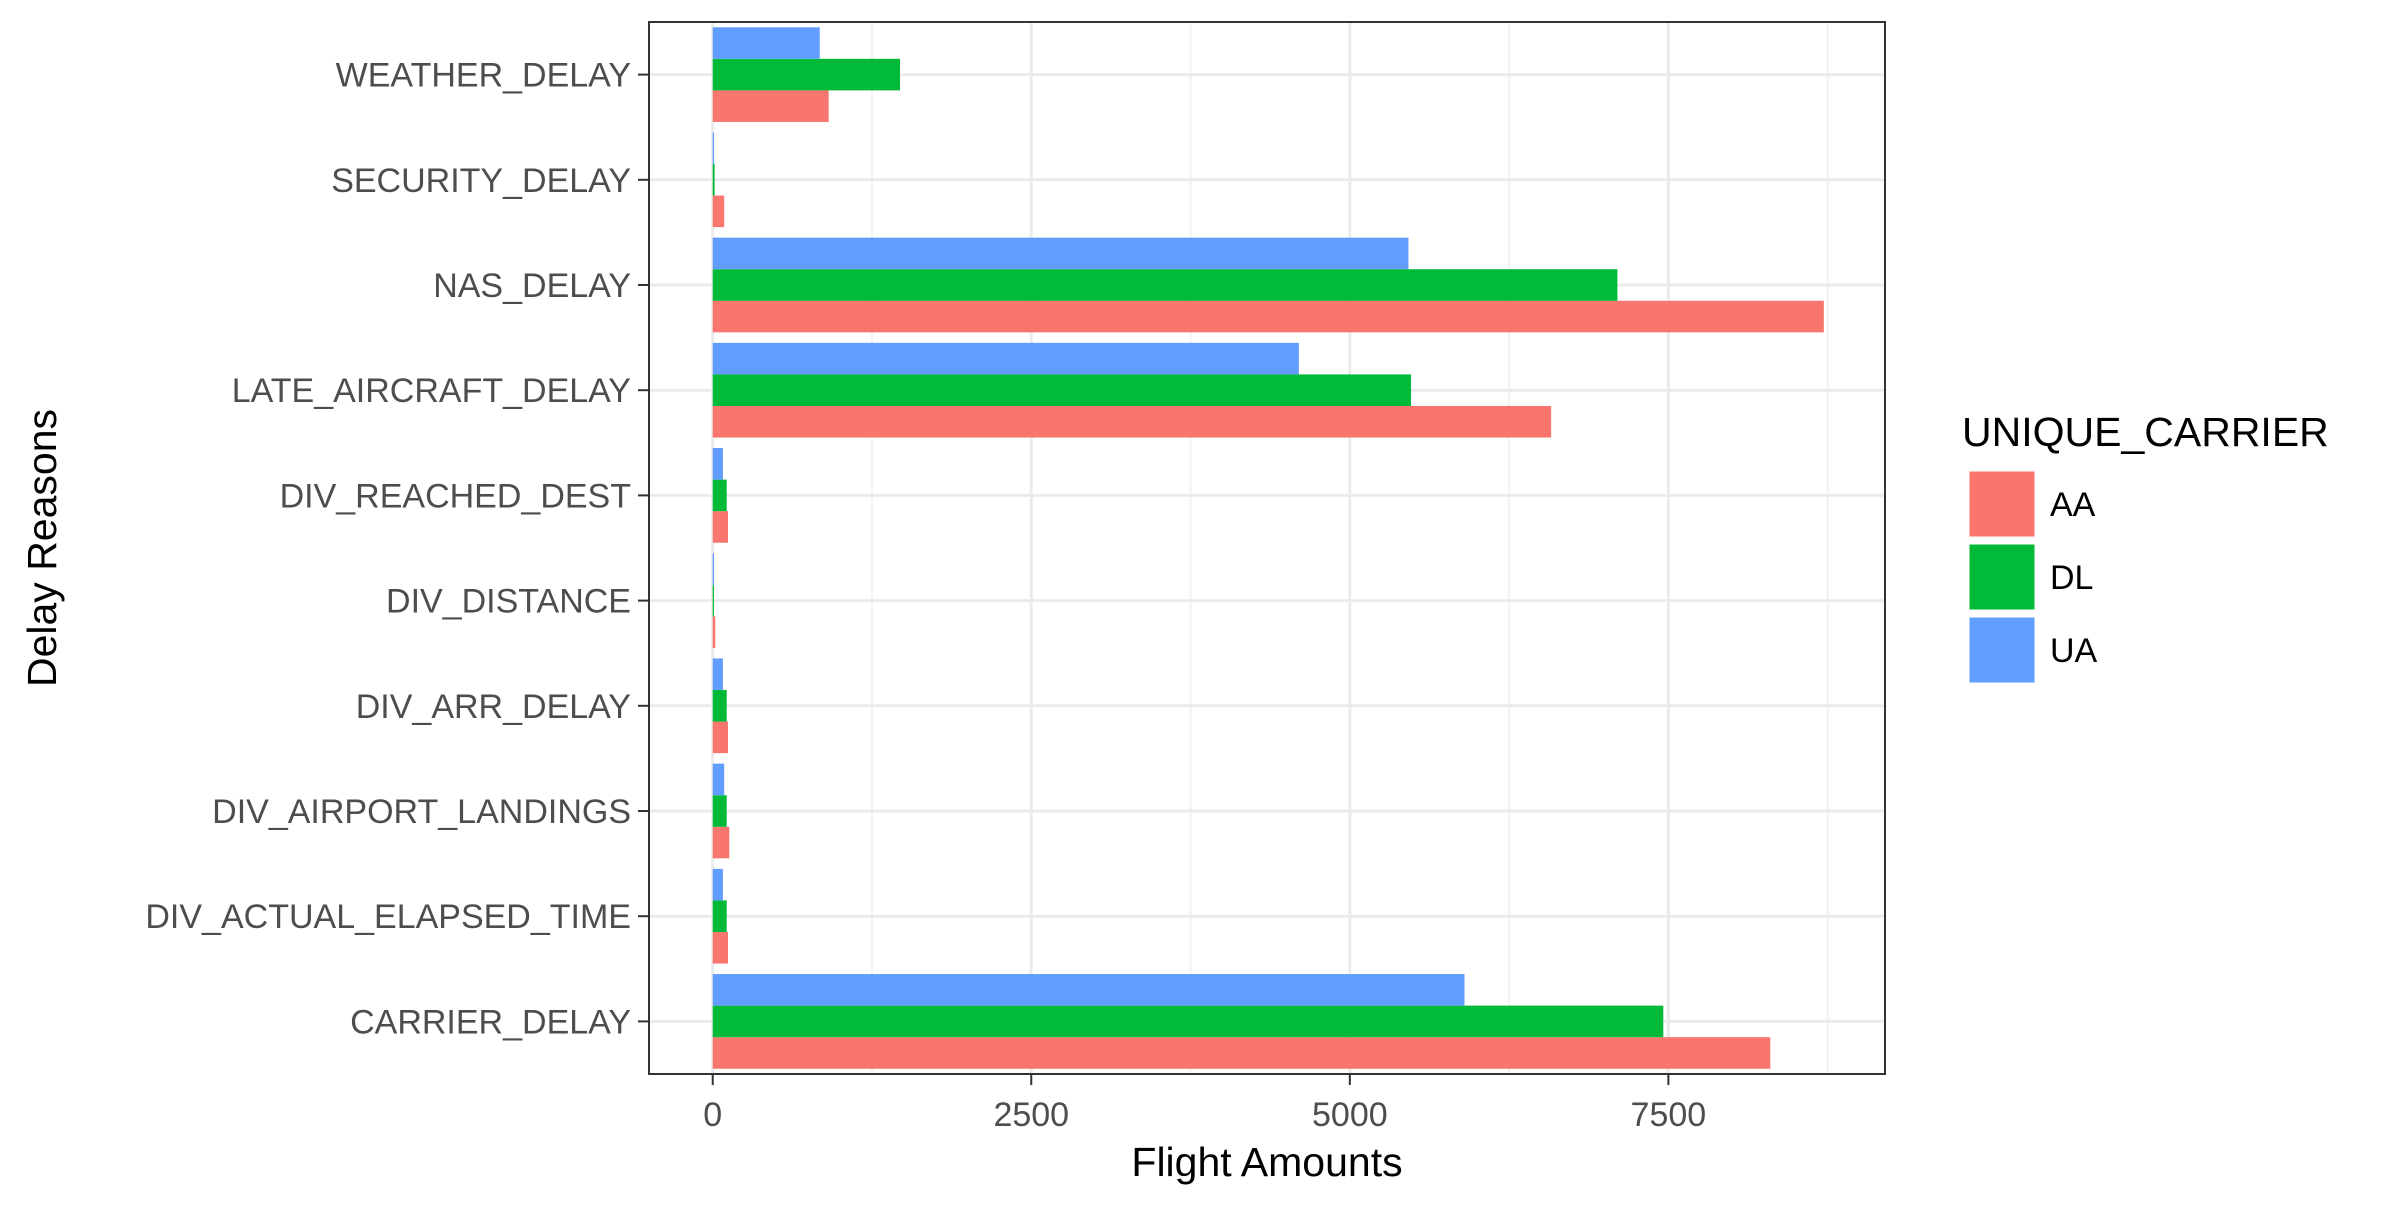  I want to click on bar-aa-carrier-delay, so click(1241, 1053).